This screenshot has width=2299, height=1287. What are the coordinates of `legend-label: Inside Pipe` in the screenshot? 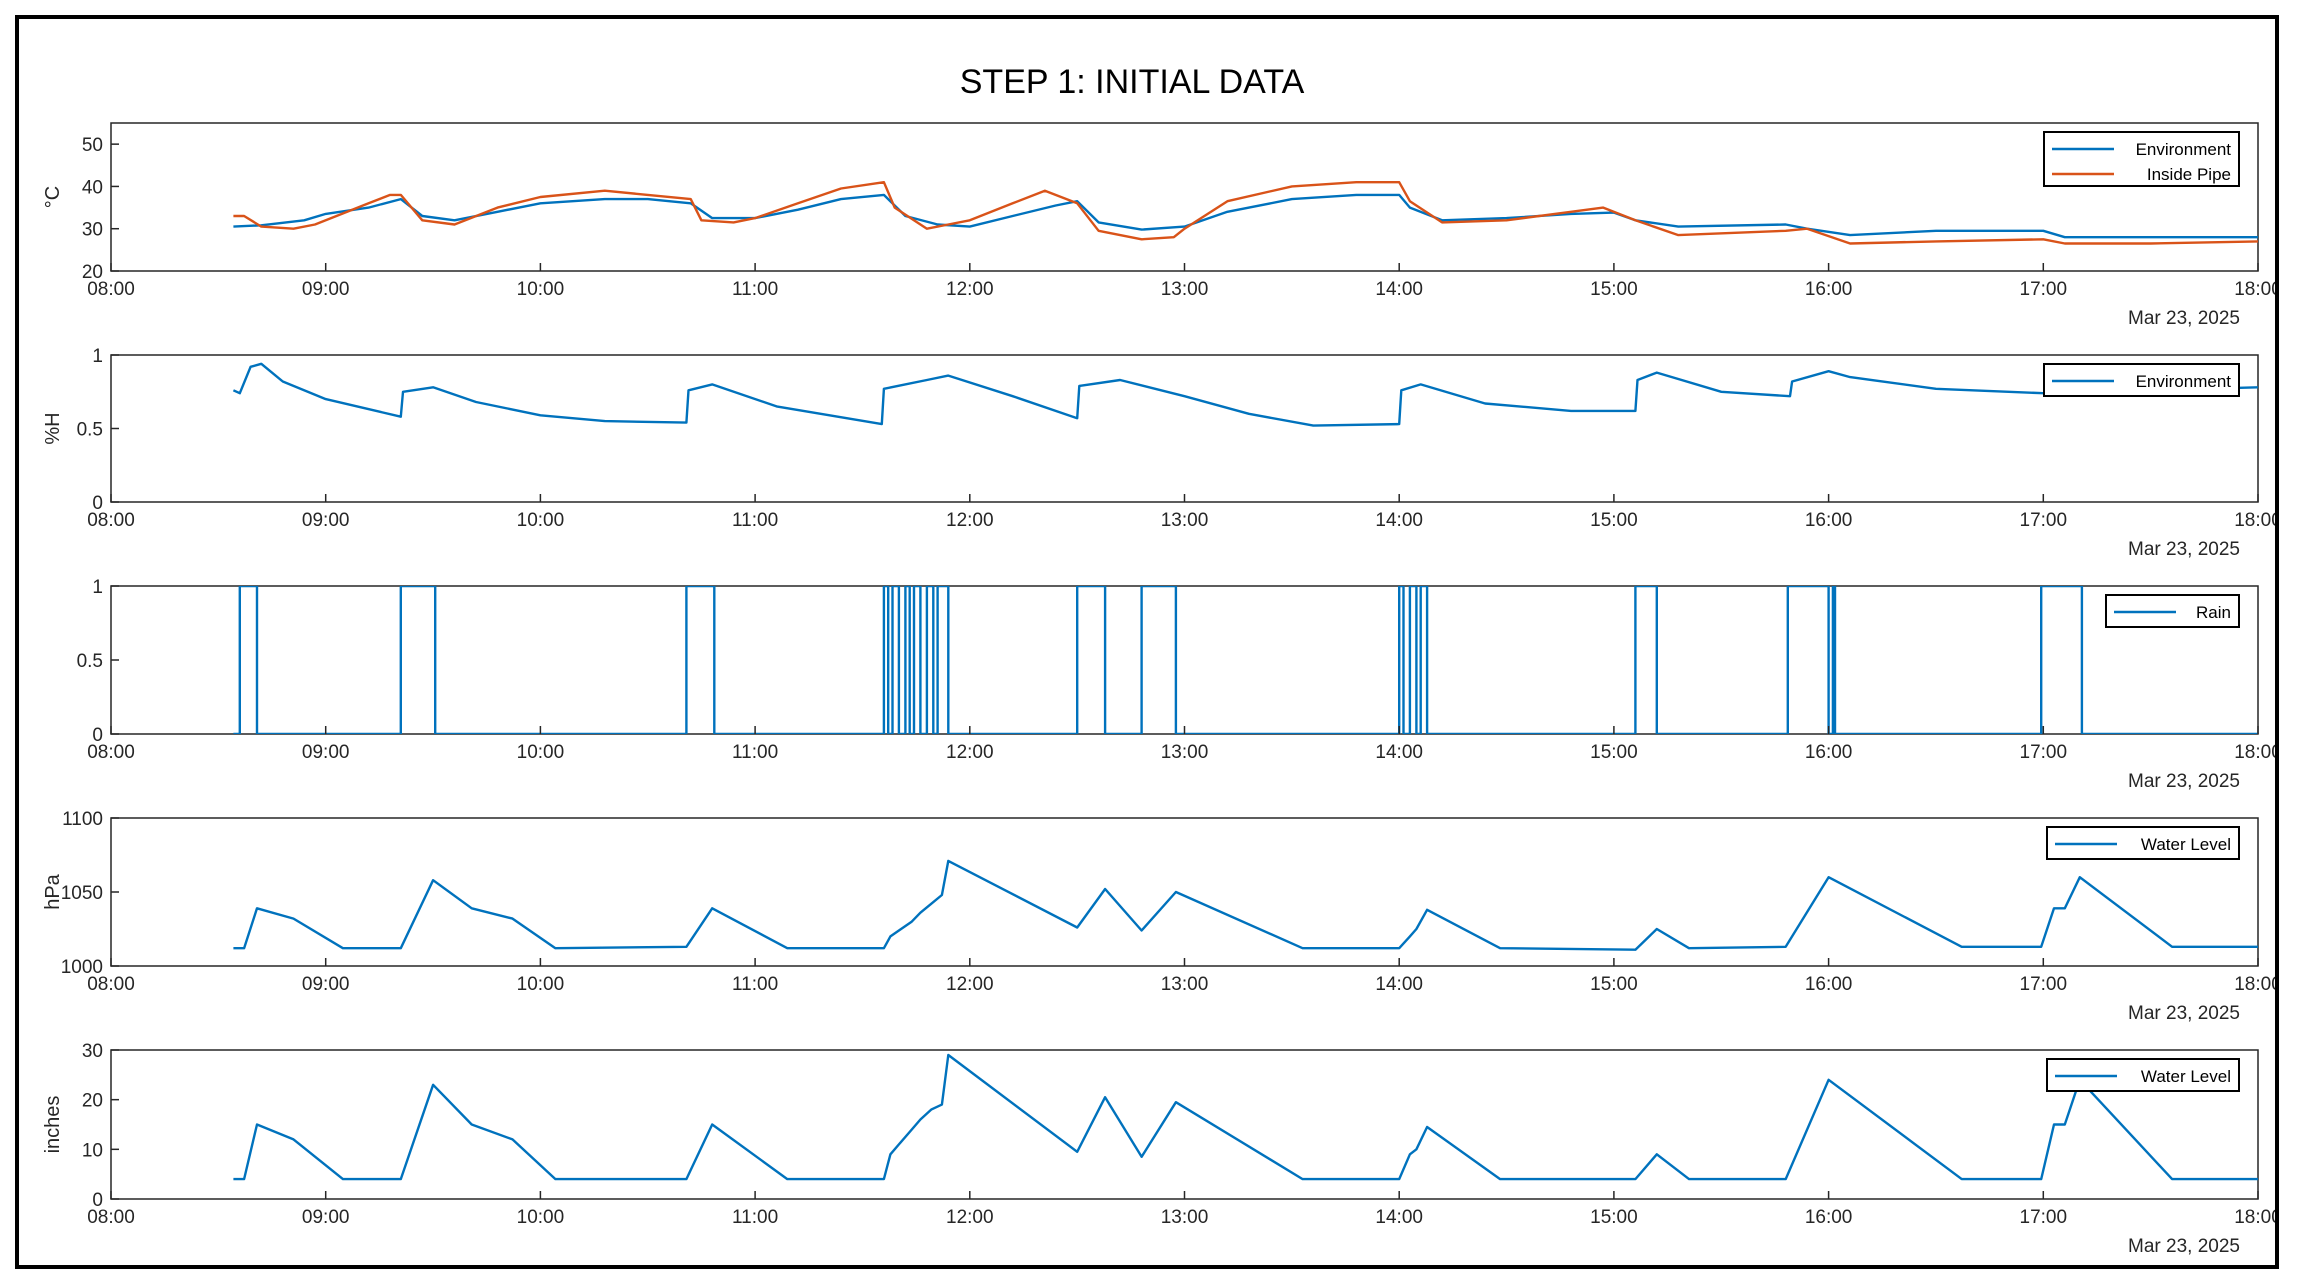 It's located at (2189, 174).